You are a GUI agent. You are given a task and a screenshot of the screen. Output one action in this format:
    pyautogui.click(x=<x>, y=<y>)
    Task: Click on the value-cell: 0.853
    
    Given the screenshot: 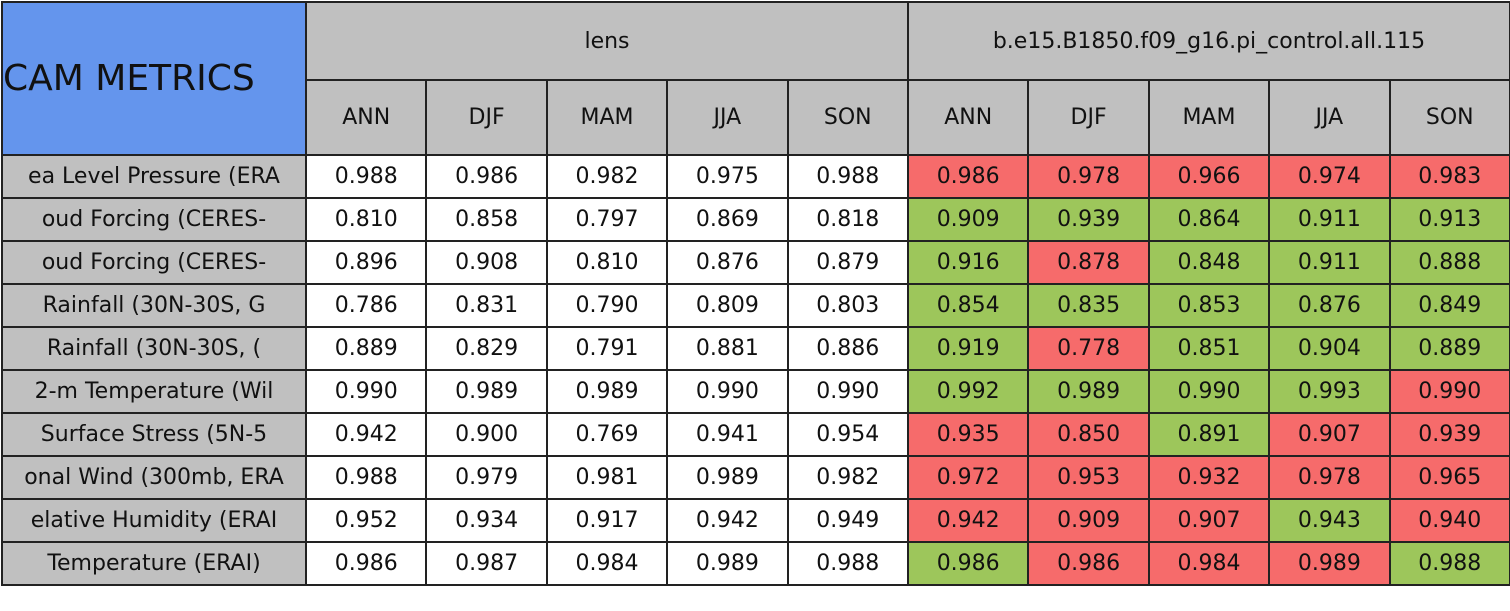 What is the action you would take?
    pyautogui.click(x=1209, y=305)
    